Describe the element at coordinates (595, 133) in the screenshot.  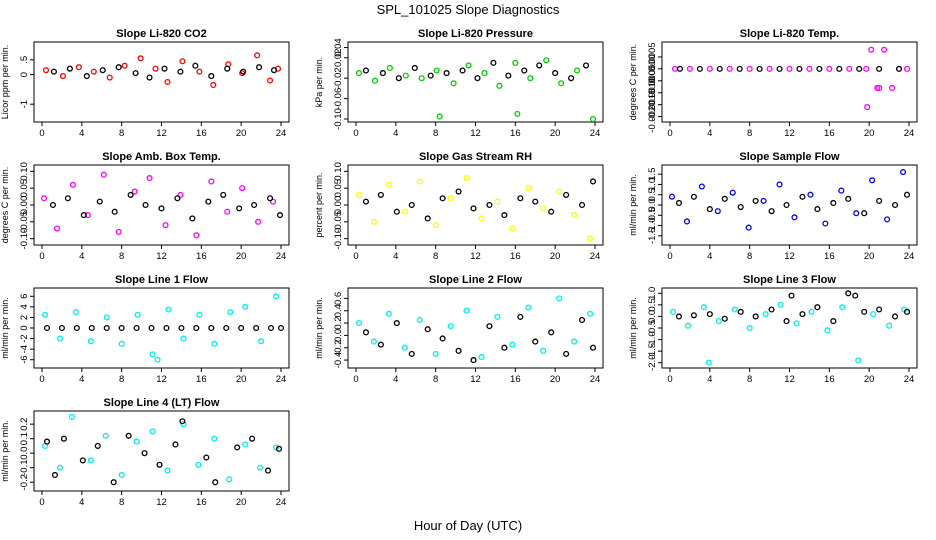
I see `x-tick-label: 24` at that location.